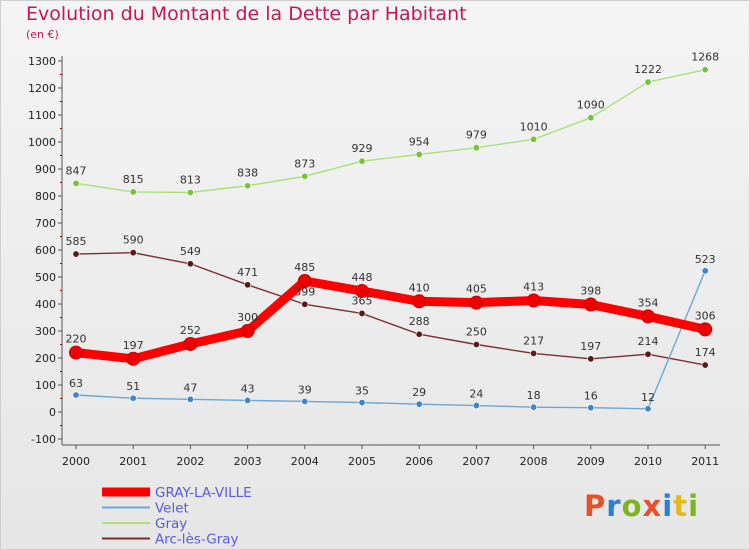  What do you see at coordinates (42, 142) in the screenshot?
I see `y-tick-label: 1000` at bounding box center [42, 142].